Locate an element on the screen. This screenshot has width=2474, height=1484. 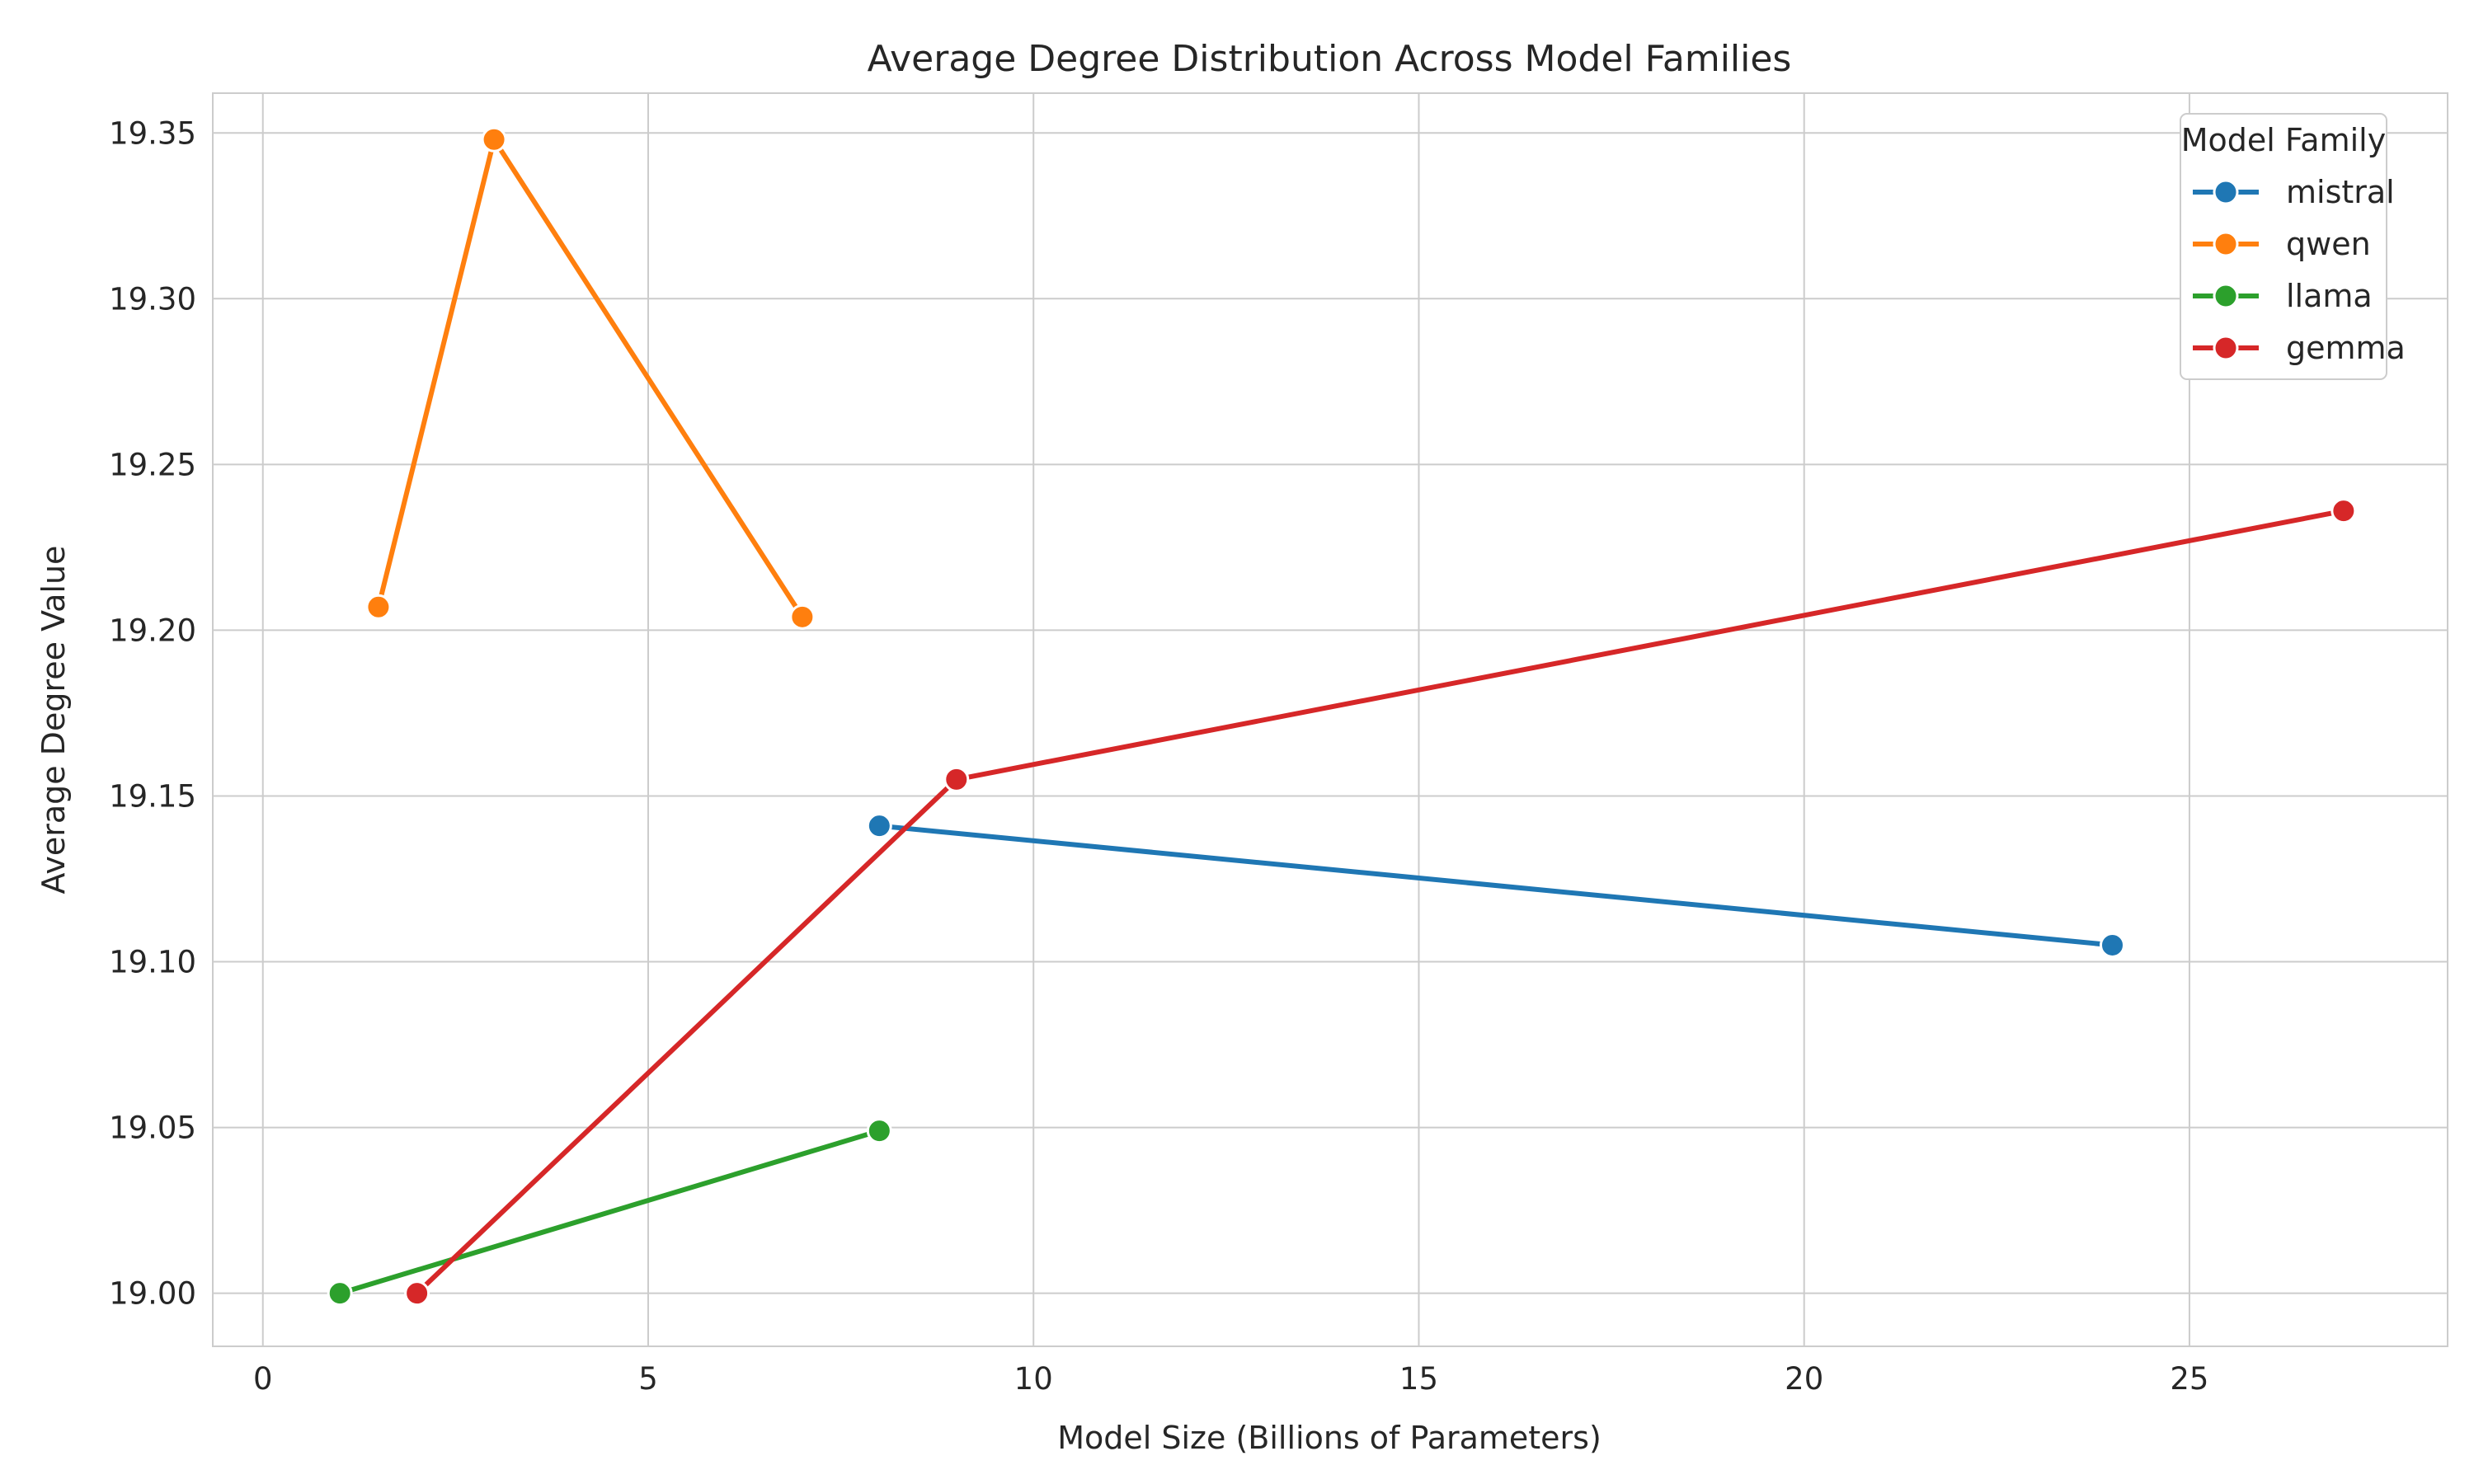
x-tick-label: 20 is located at coordinates (1804, 1379).